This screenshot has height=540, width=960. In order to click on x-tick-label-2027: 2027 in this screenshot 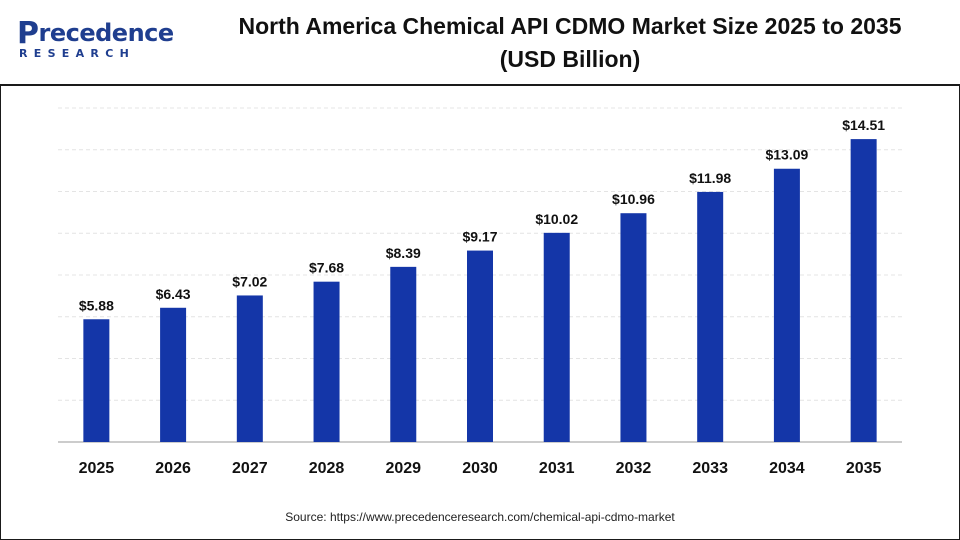, I will do `click(250, 468)`.